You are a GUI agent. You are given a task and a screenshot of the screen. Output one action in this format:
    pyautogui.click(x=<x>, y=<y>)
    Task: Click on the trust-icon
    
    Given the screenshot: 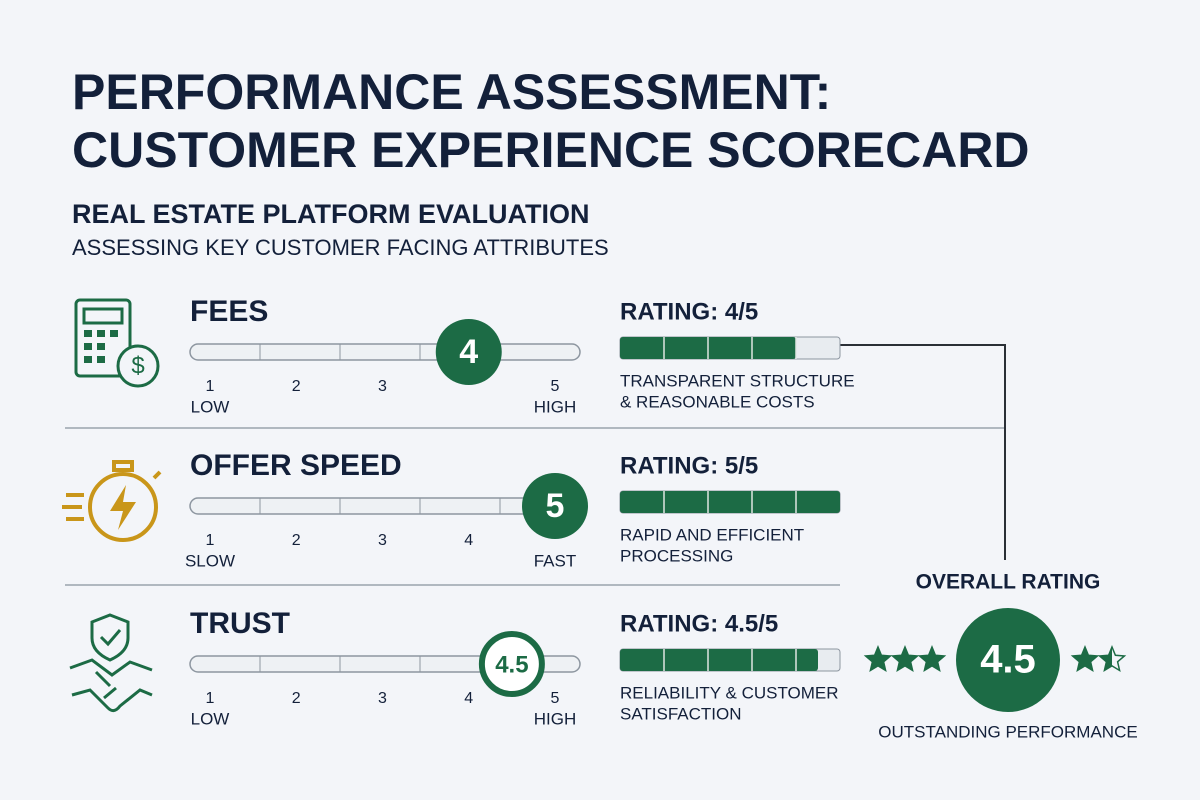 What is the action you would take?
    pyautogui.click(x=111, y=663)
    